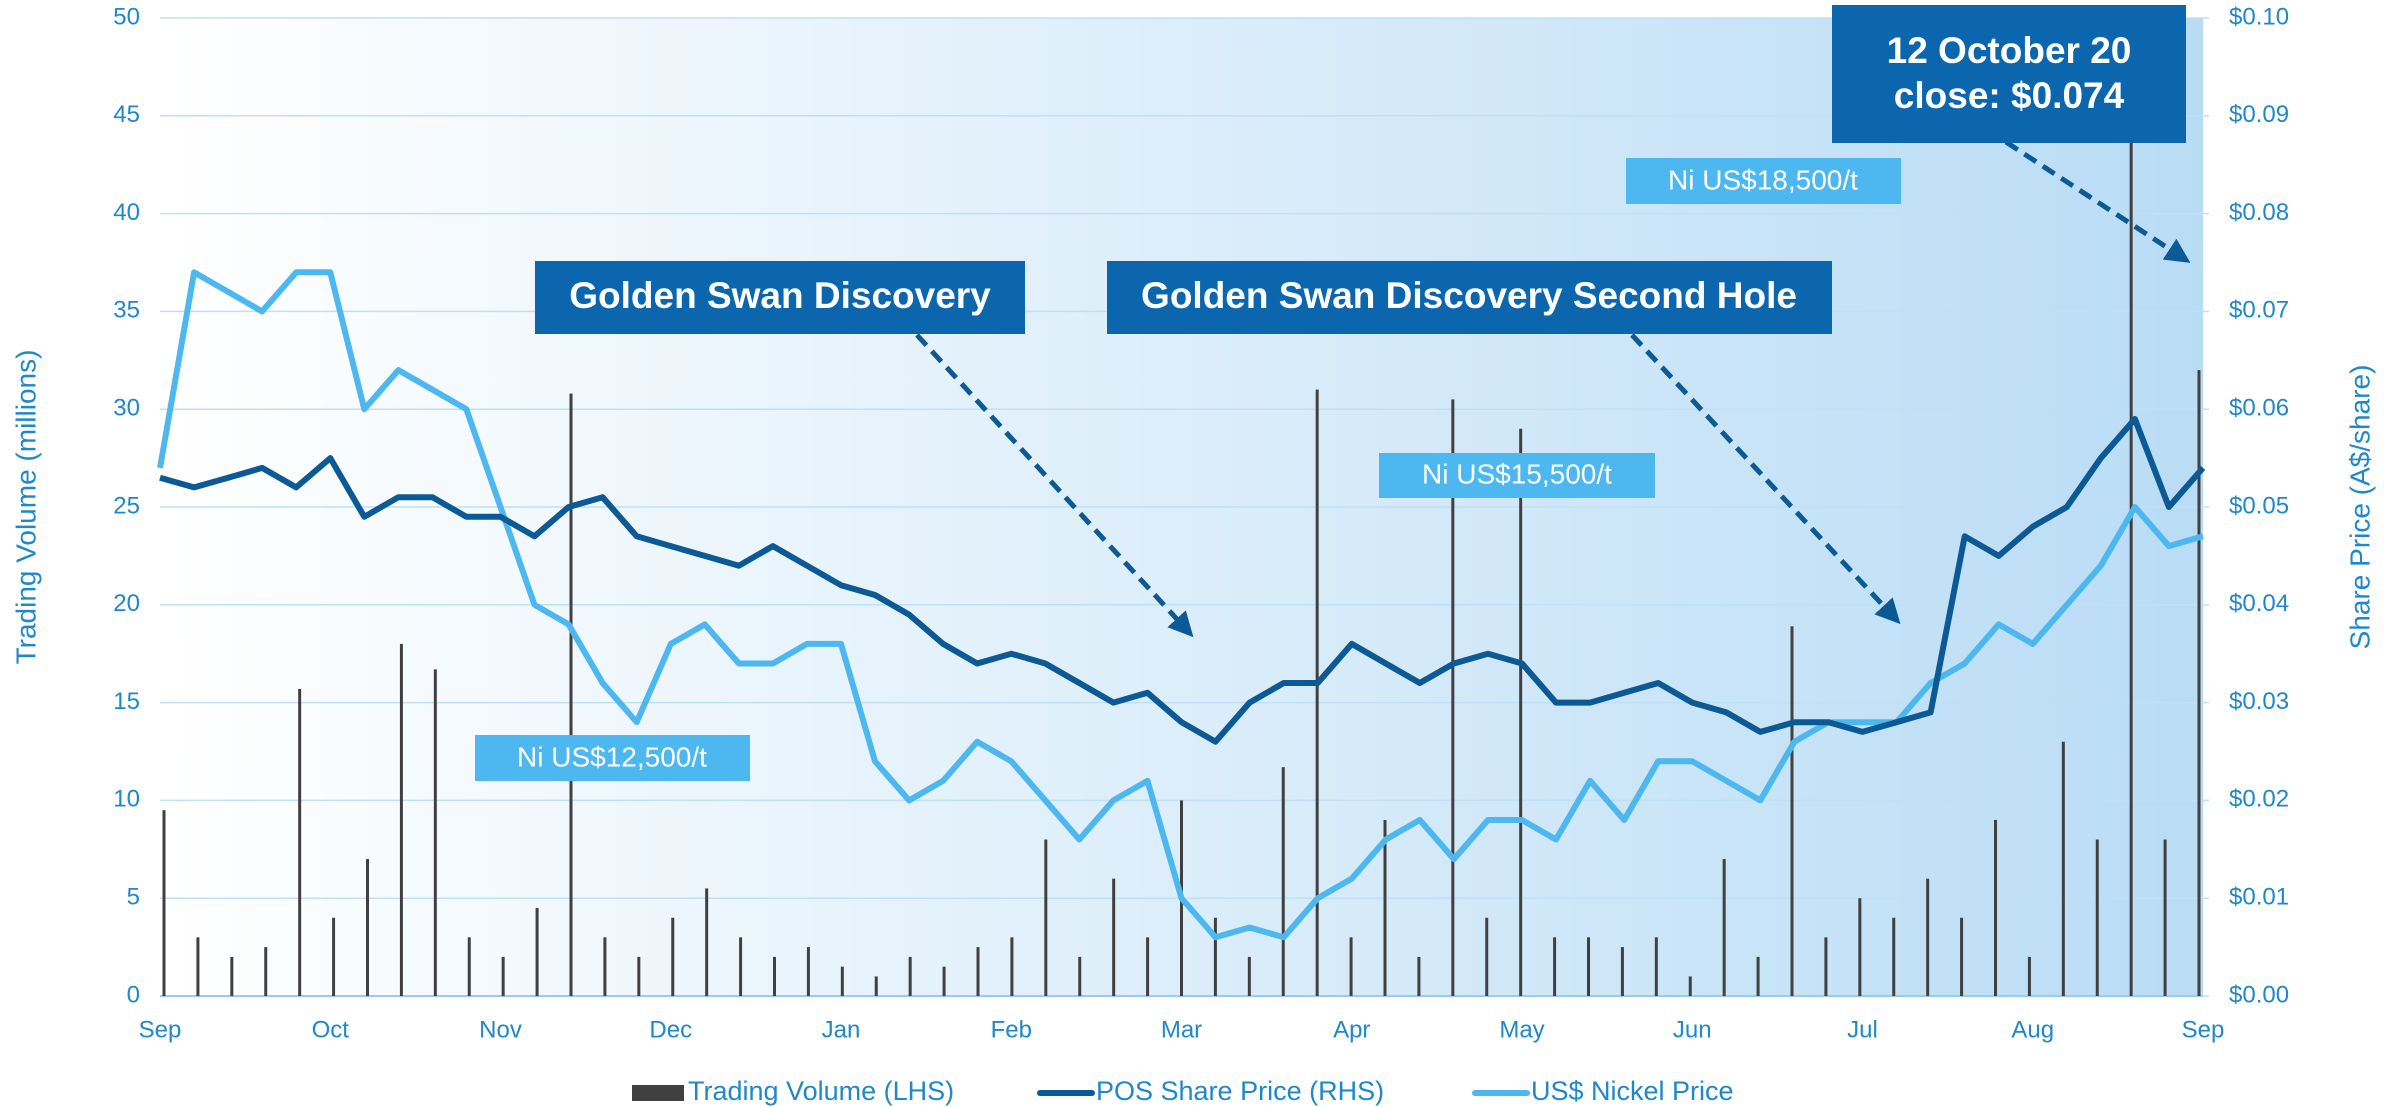  What do you see at coordinates (2259, 897) in the screenshot?
I see `y2-tick-label: $0.01` at bounding box center [2259, 897].